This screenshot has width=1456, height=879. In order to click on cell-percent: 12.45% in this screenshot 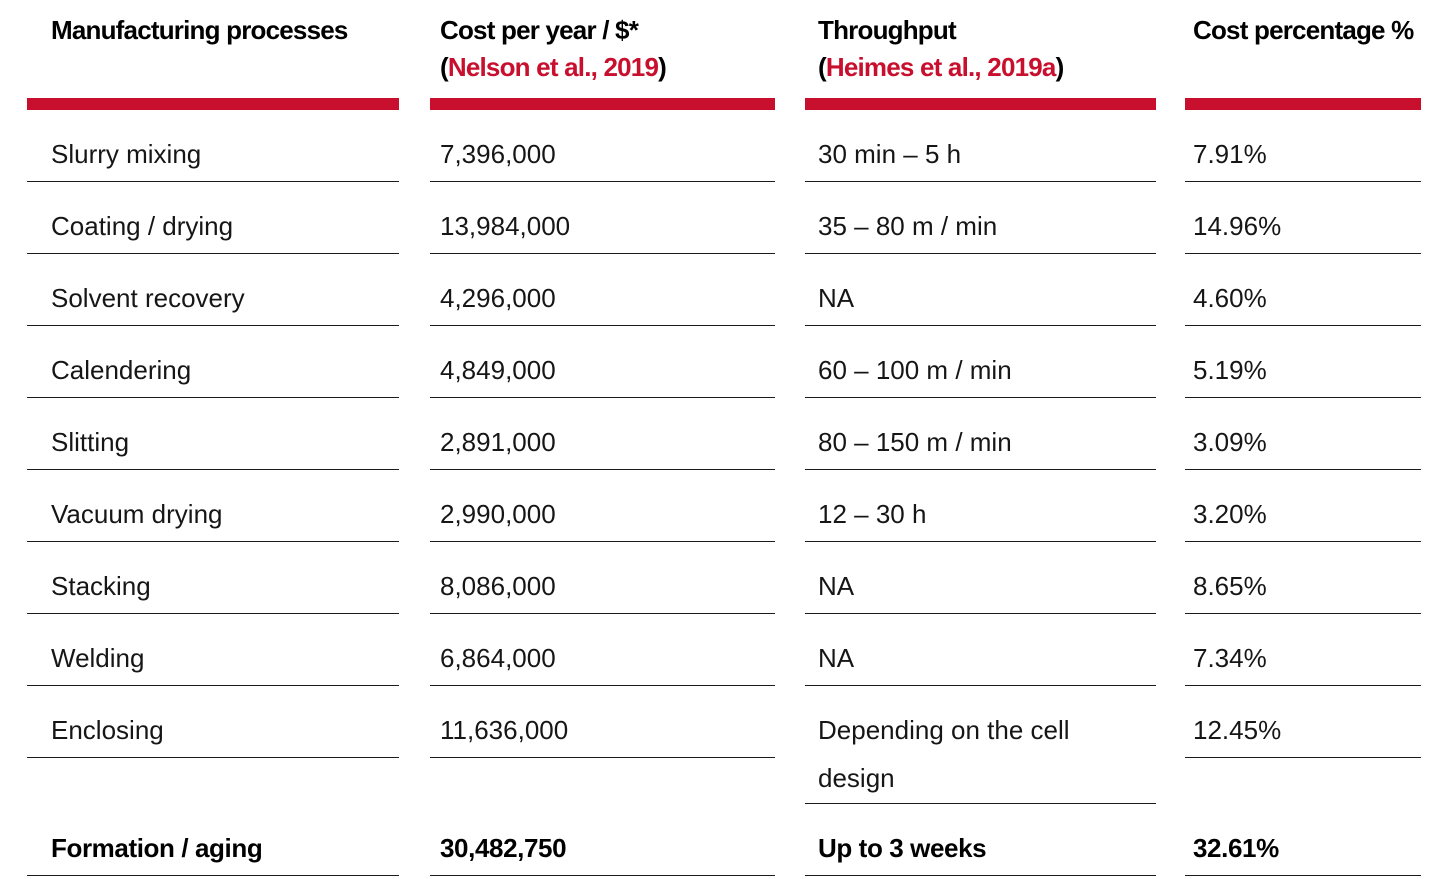, I will do `click(1303, 722)`.